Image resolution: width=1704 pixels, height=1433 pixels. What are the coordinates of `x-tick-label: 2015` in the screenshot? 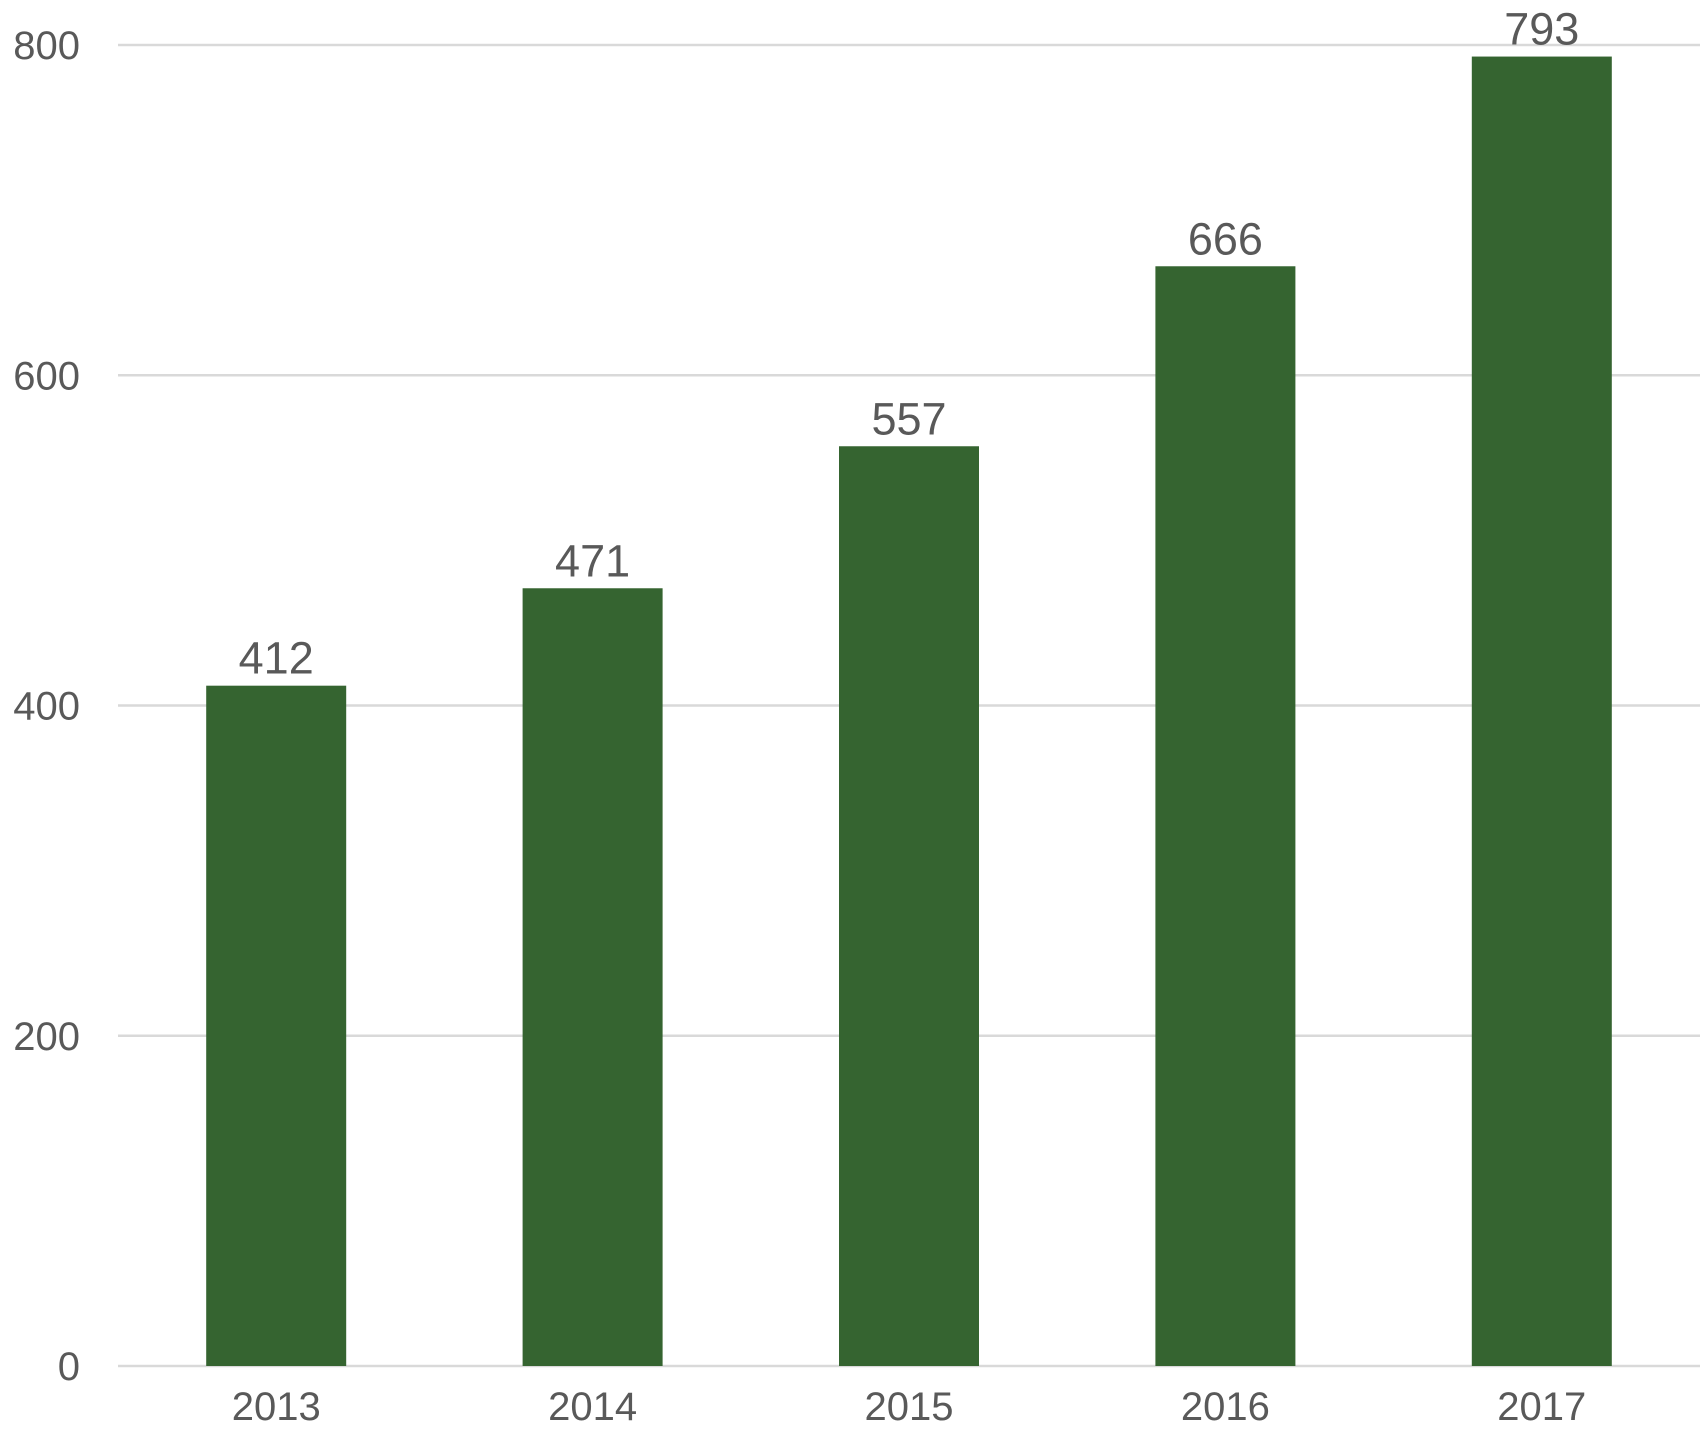 It's located at (909, 1406).